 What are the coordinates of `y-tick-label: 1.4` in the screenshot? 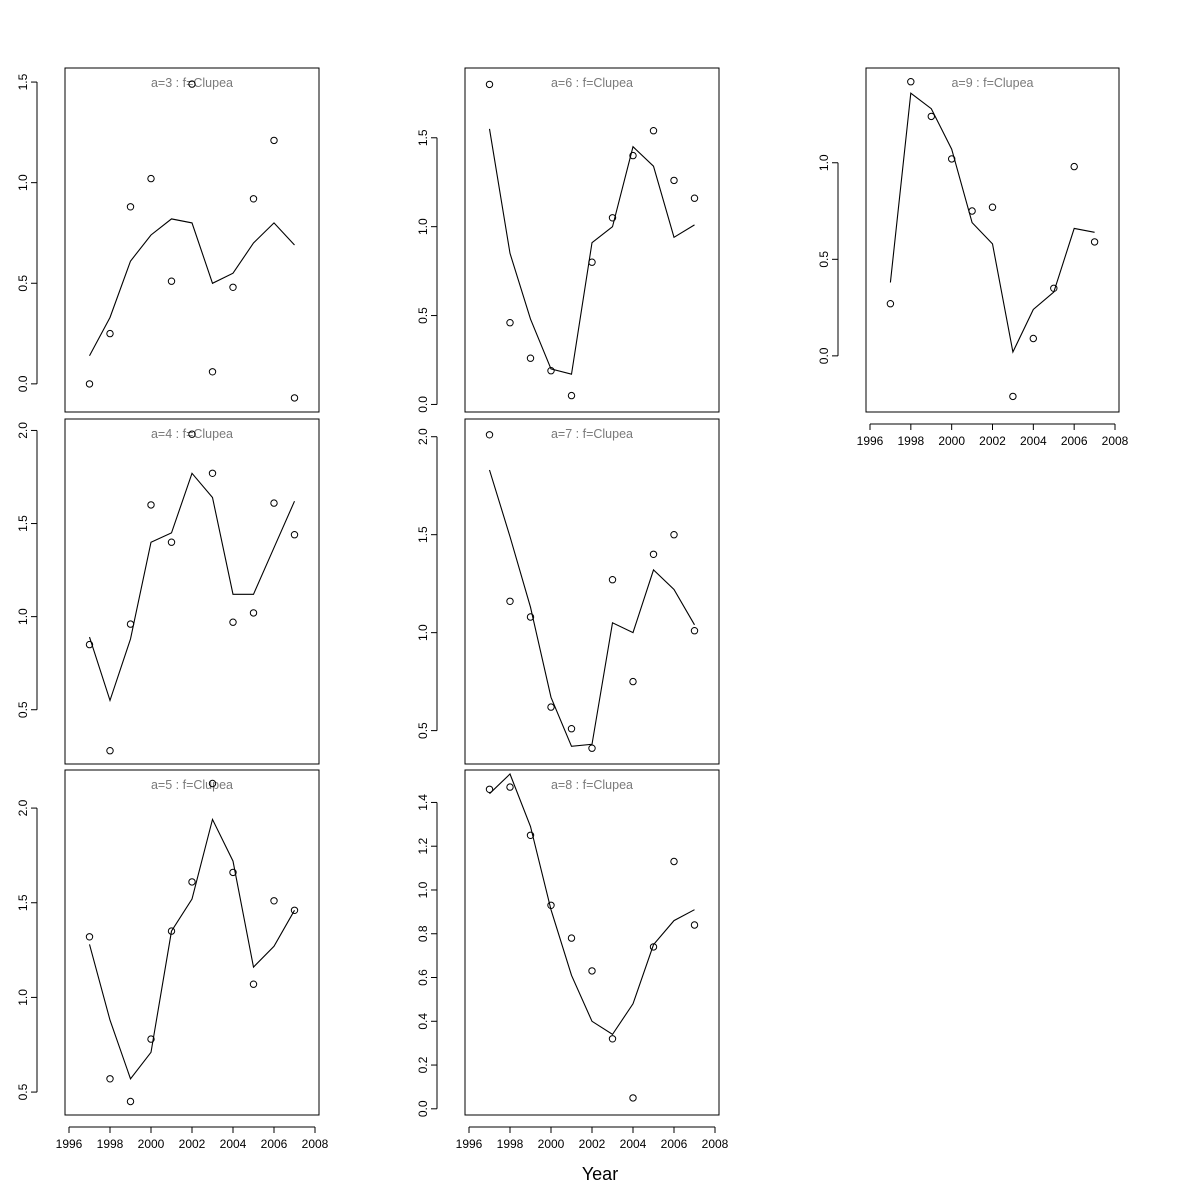 It's located at (423, 802).